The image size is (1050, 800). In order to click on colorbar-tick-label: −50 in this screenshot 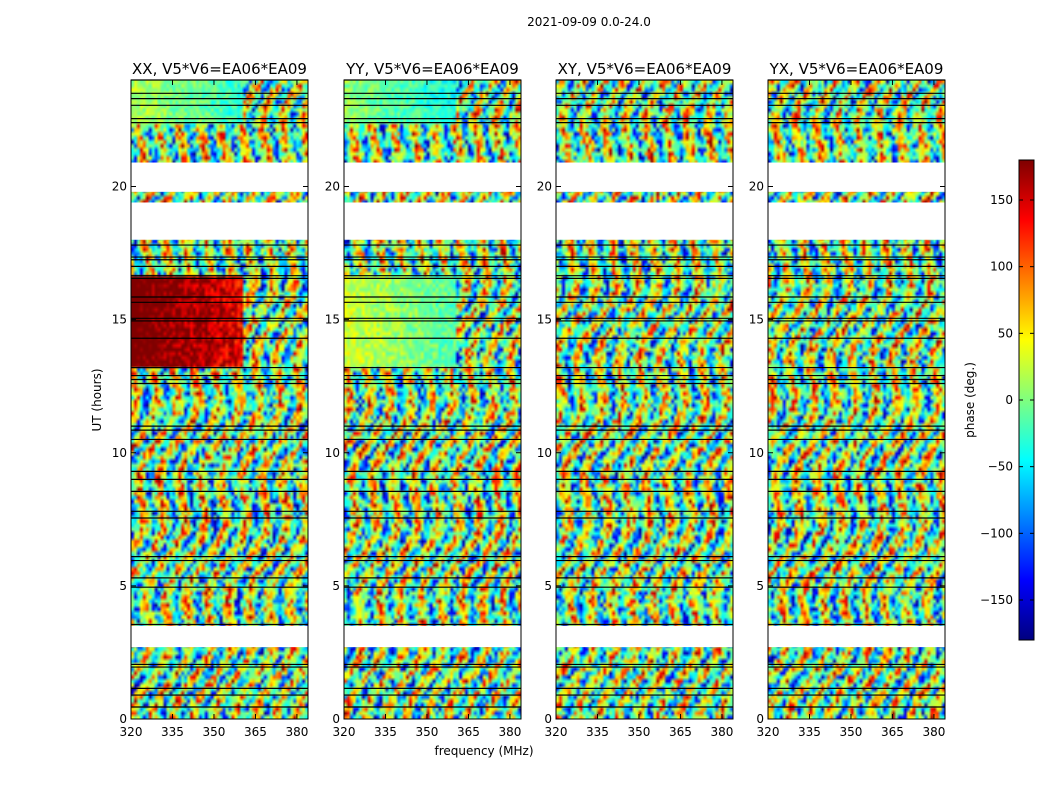, I will do `click(1000, 467)`.